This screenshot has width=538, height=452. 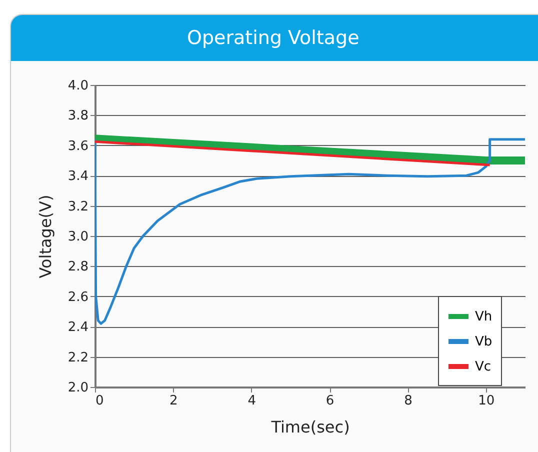 What do you see at coordinates (78, 388) in the screenshot?
I see `y-tick-label: 2.0` at bounding box center [78, 388].